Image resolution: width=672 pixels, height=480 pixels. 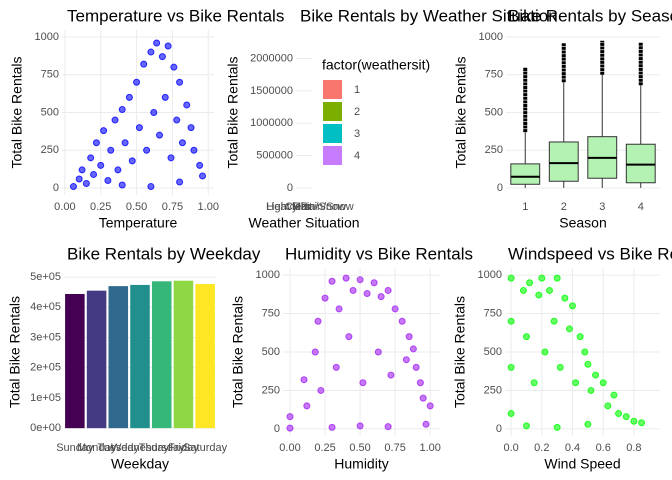 What do you see at coordinates (361, 464) in the screenshot?
I see `x-axis-title: Humidity` at bounding box center [361, 464].